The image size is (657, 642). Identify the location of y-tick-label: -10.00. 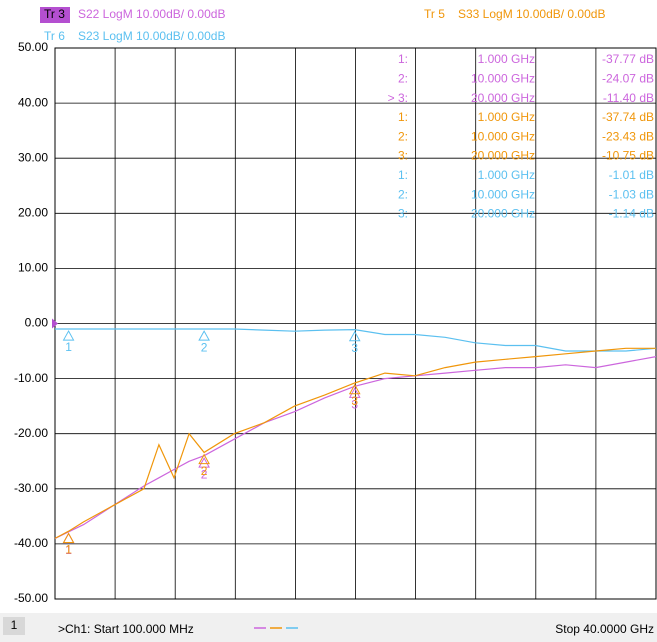
(31, 378).